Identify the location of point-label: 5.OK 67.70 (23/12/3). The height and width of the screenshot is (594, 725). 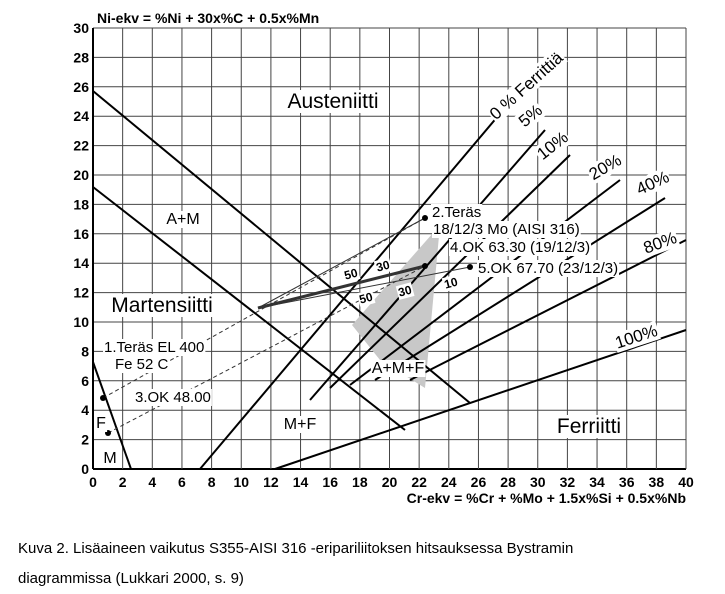
(548, 268).